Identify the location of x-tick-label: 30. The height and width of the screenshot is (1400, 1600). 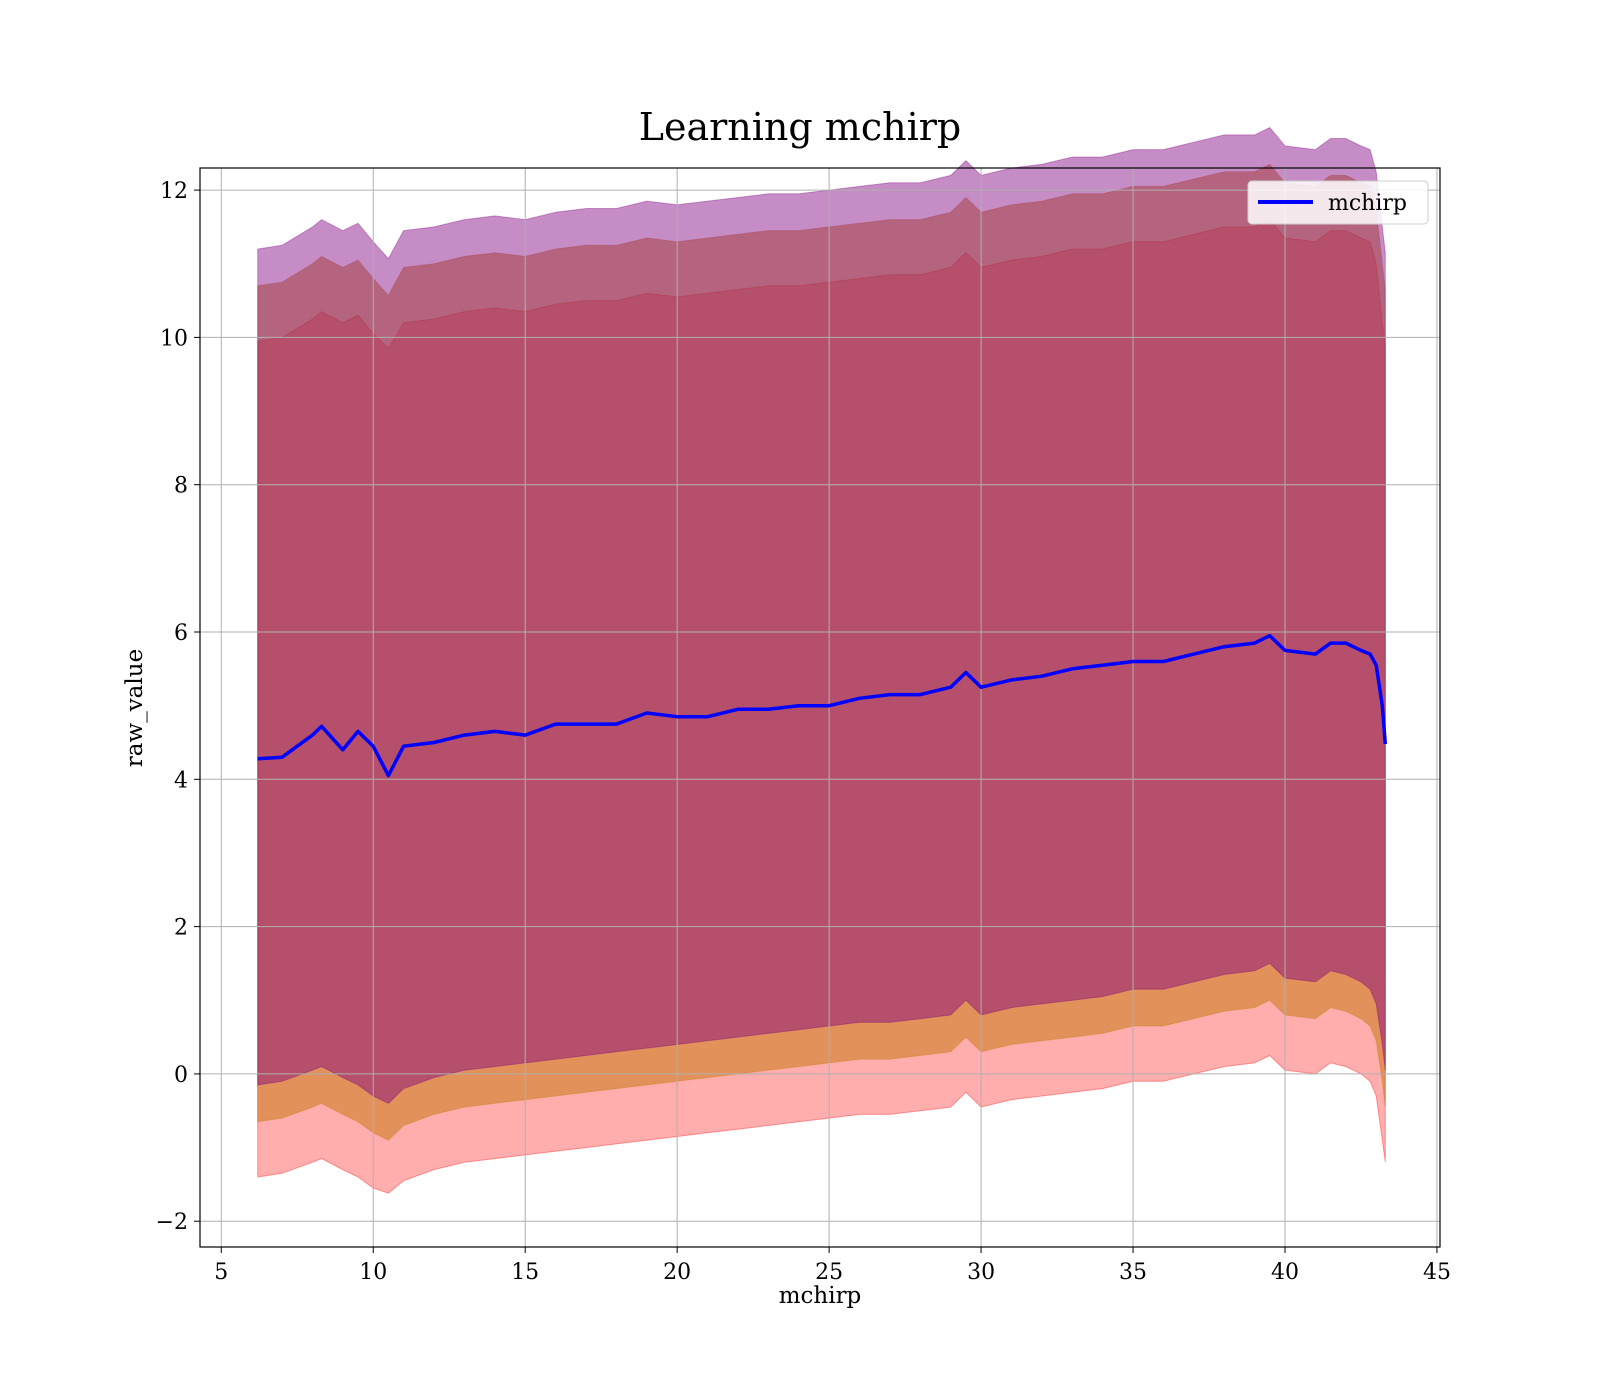
(981, 1272).